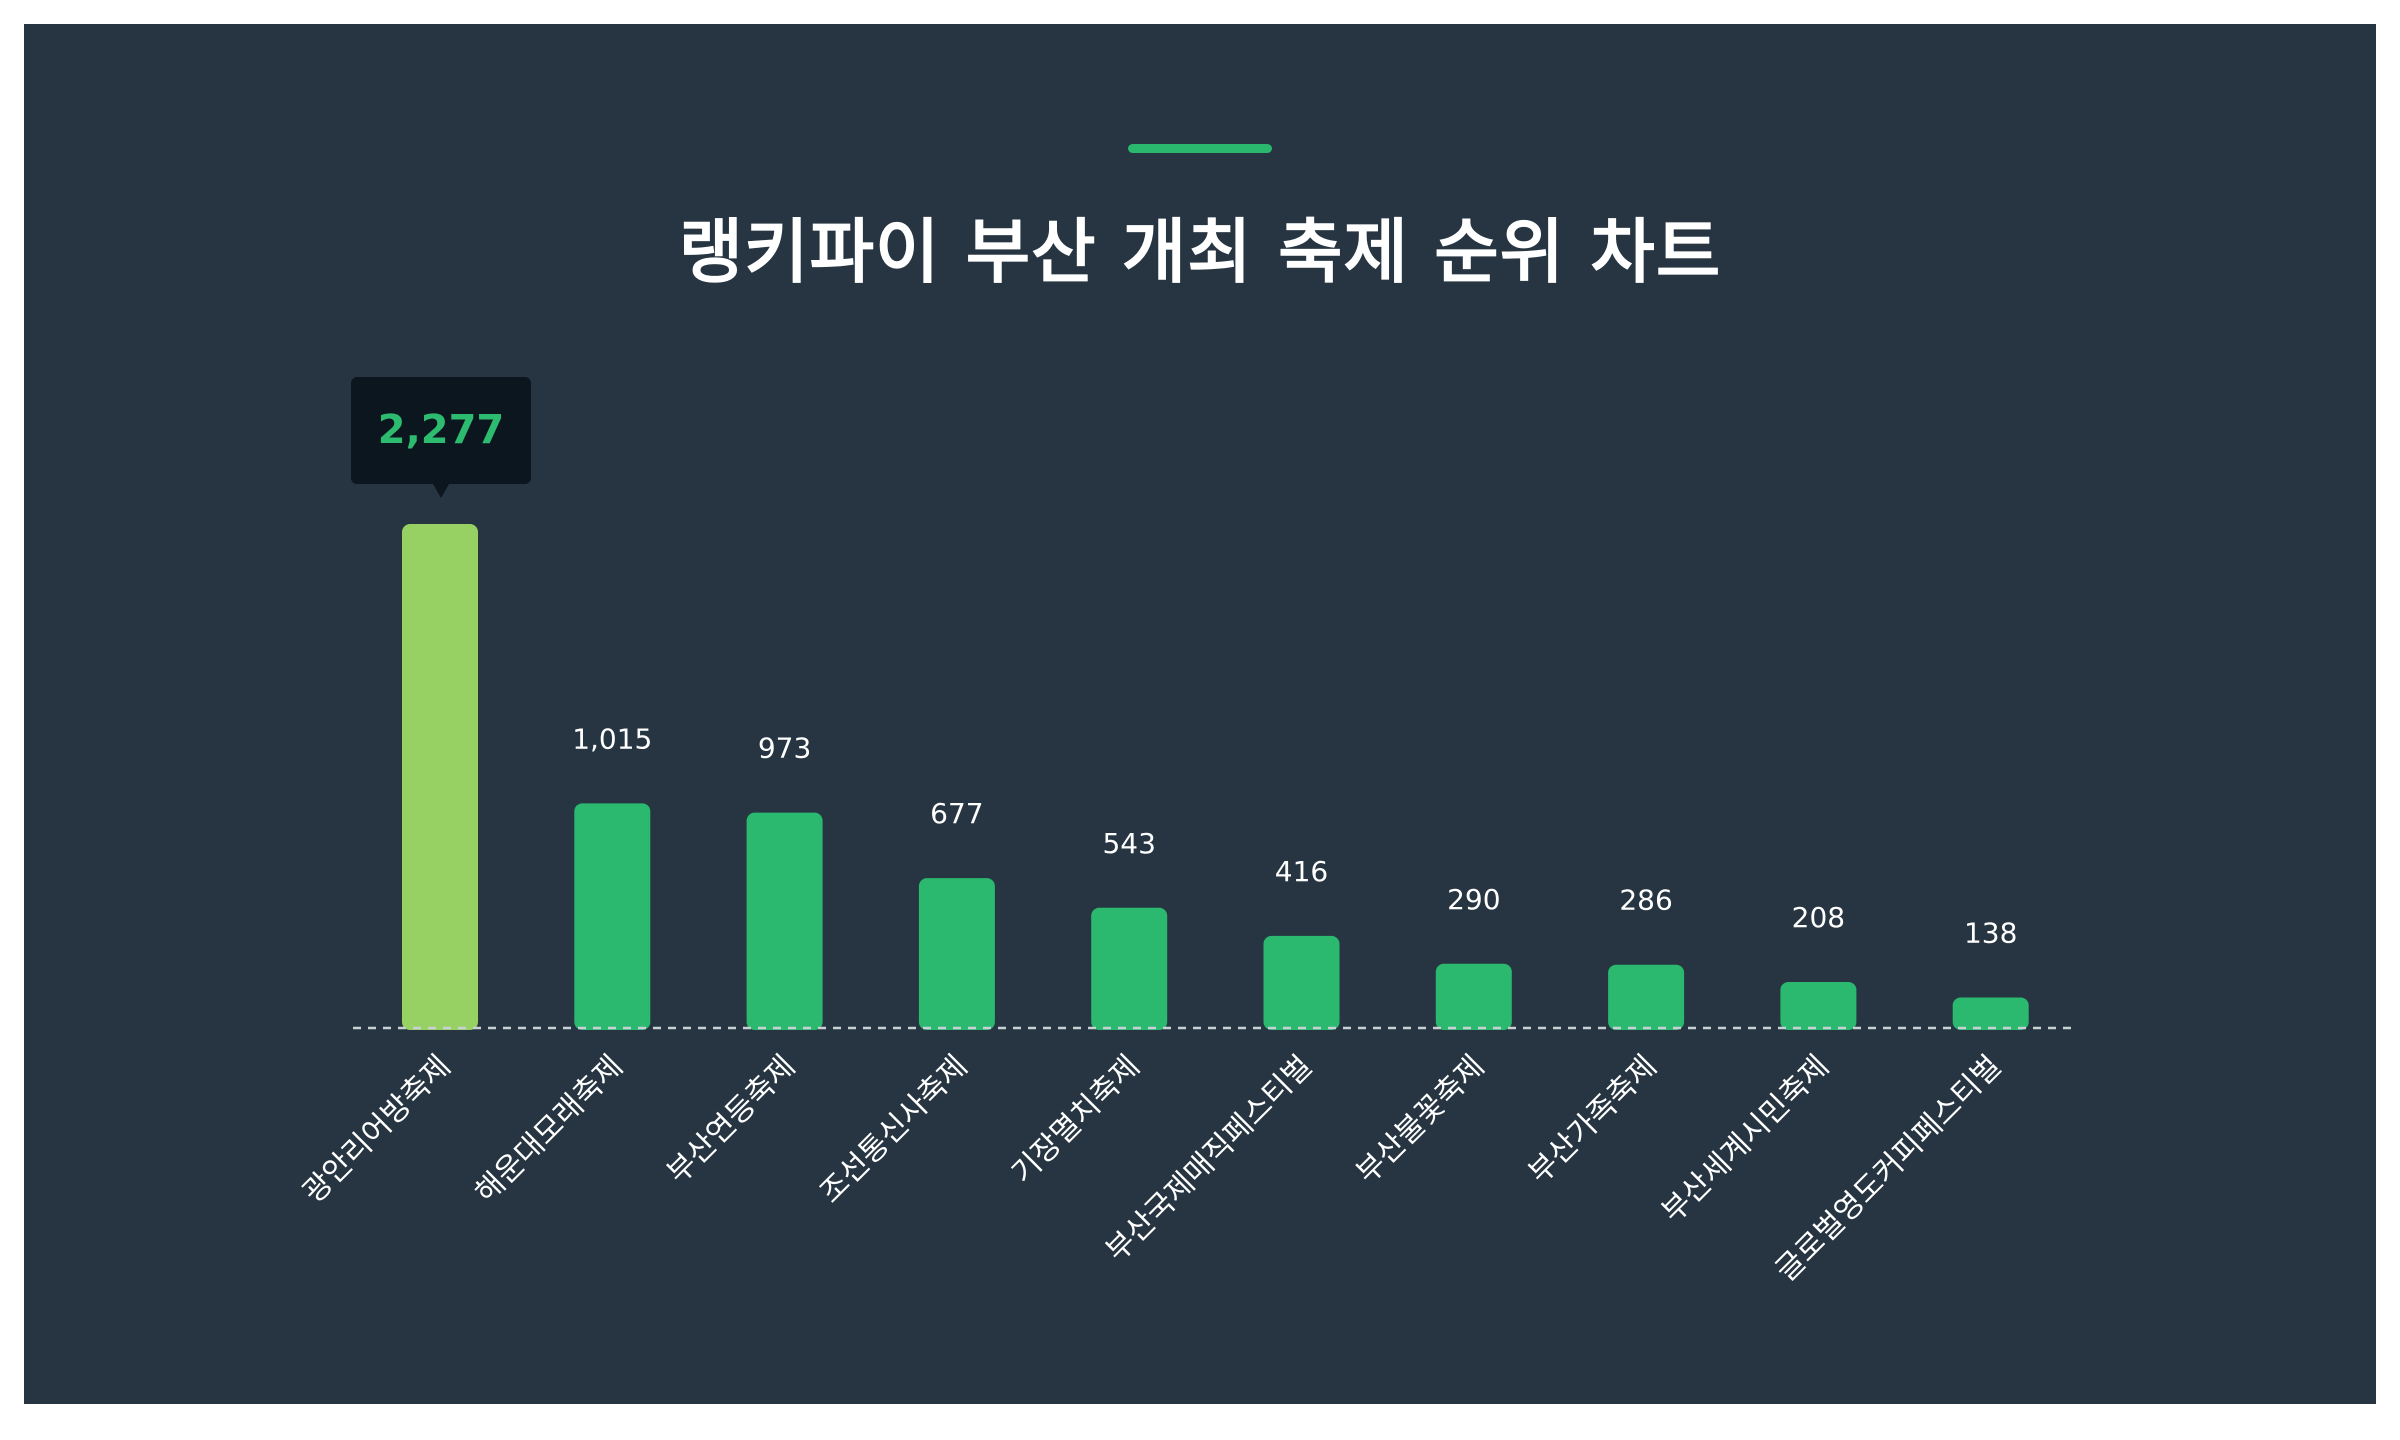 The width and height of the screenshot is (2400, 1440). What do you see at coordinates (612, 738) in the screenshot?
I see `value-label-2: 1,015` at bounding box center [612, 738].